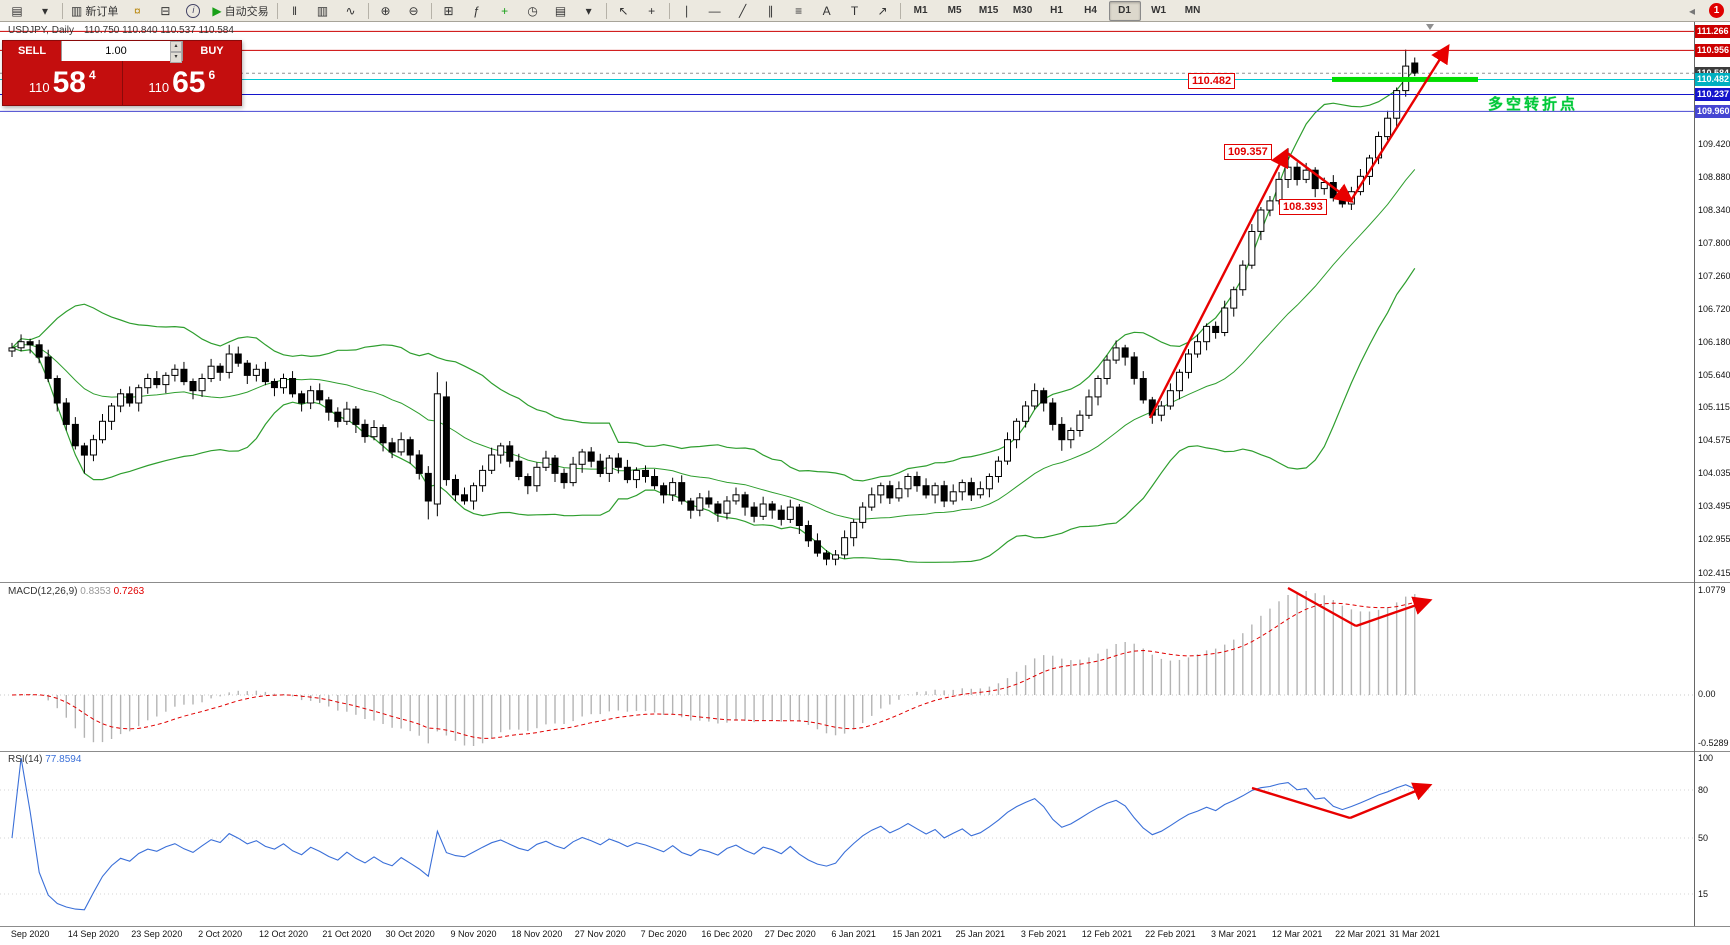 The width and height of the screenshot is (1730, 945). What do you see at coordinates (102, 11) in the screenshot?
I see `new-order-button-label: 新订单` at bounding box center [102, 11].